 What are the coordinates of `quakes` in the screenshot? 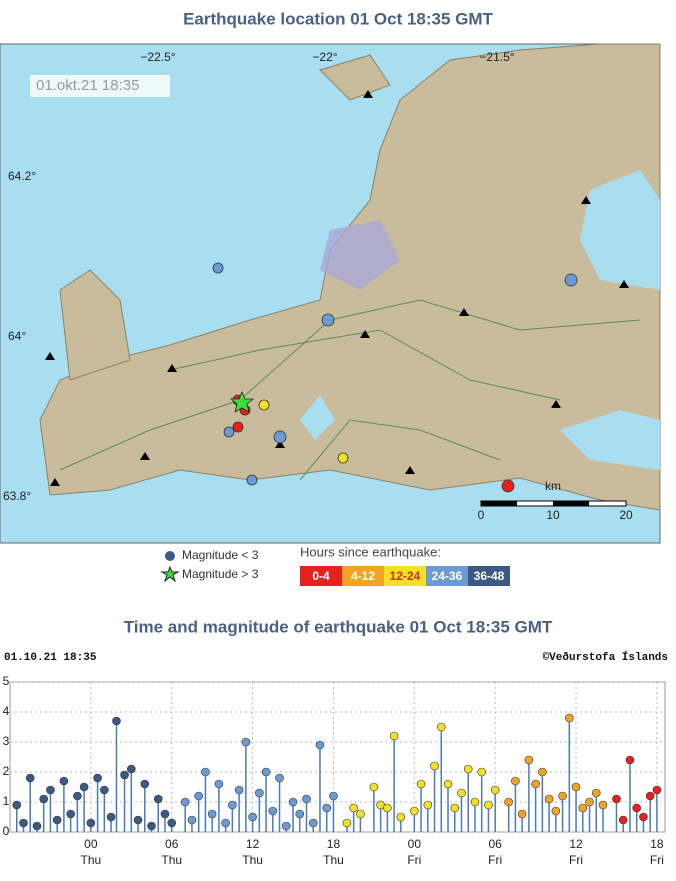 It's located at (395, 377).